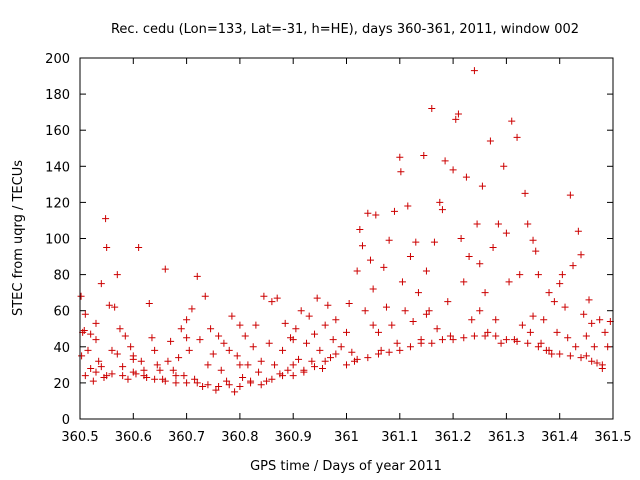  I want to click on y-tick-label: 200, so click(57, 59).